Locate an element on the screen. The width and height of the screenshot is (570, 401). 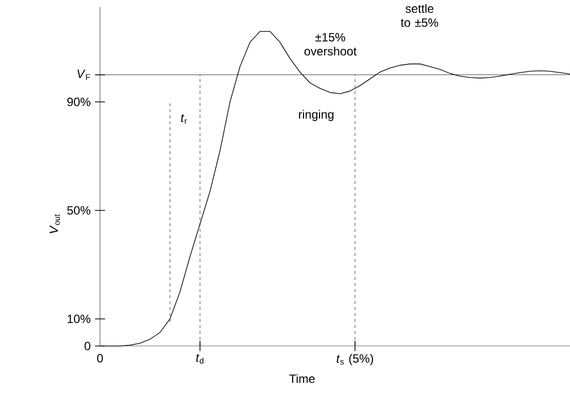
annotation: t$_{r}$ is located at coordinates (184, 119).